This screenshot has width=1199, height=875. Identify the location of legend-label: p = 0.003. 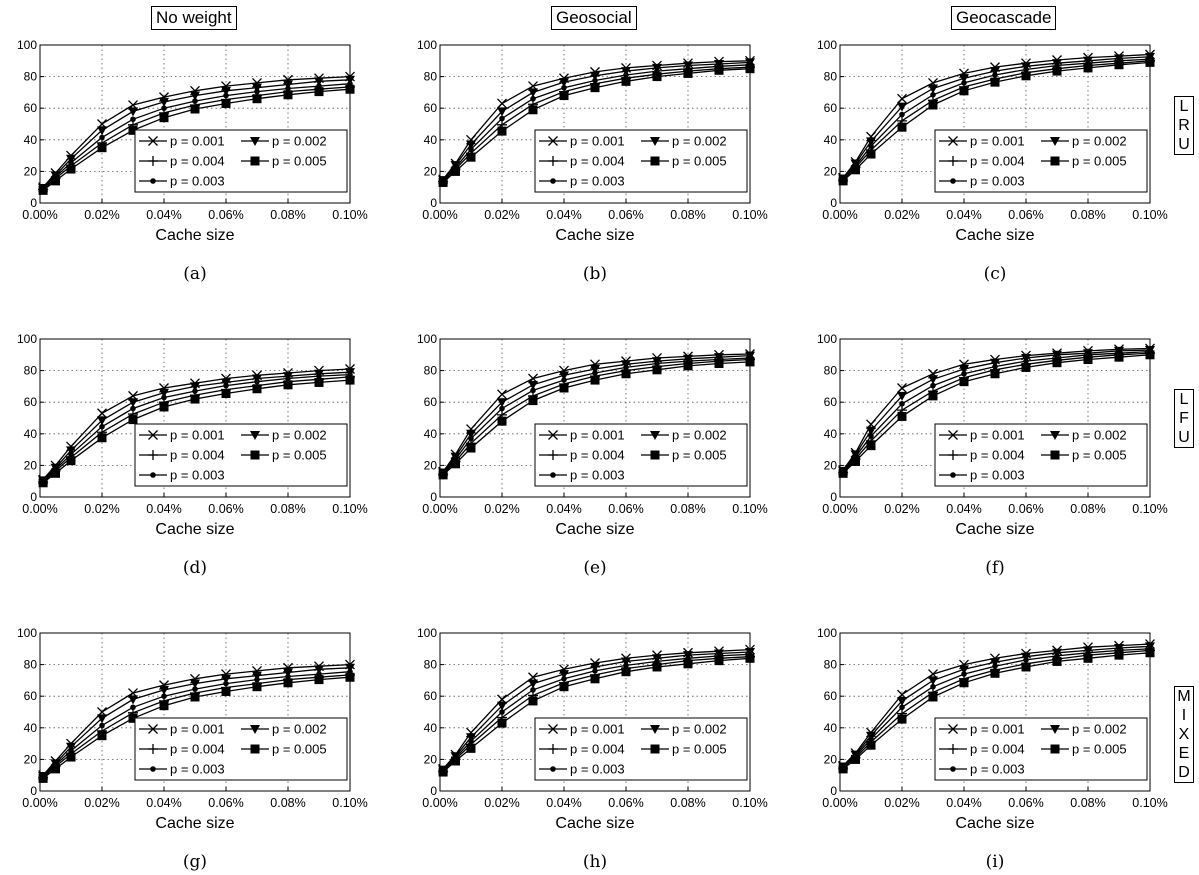
(197, 475).